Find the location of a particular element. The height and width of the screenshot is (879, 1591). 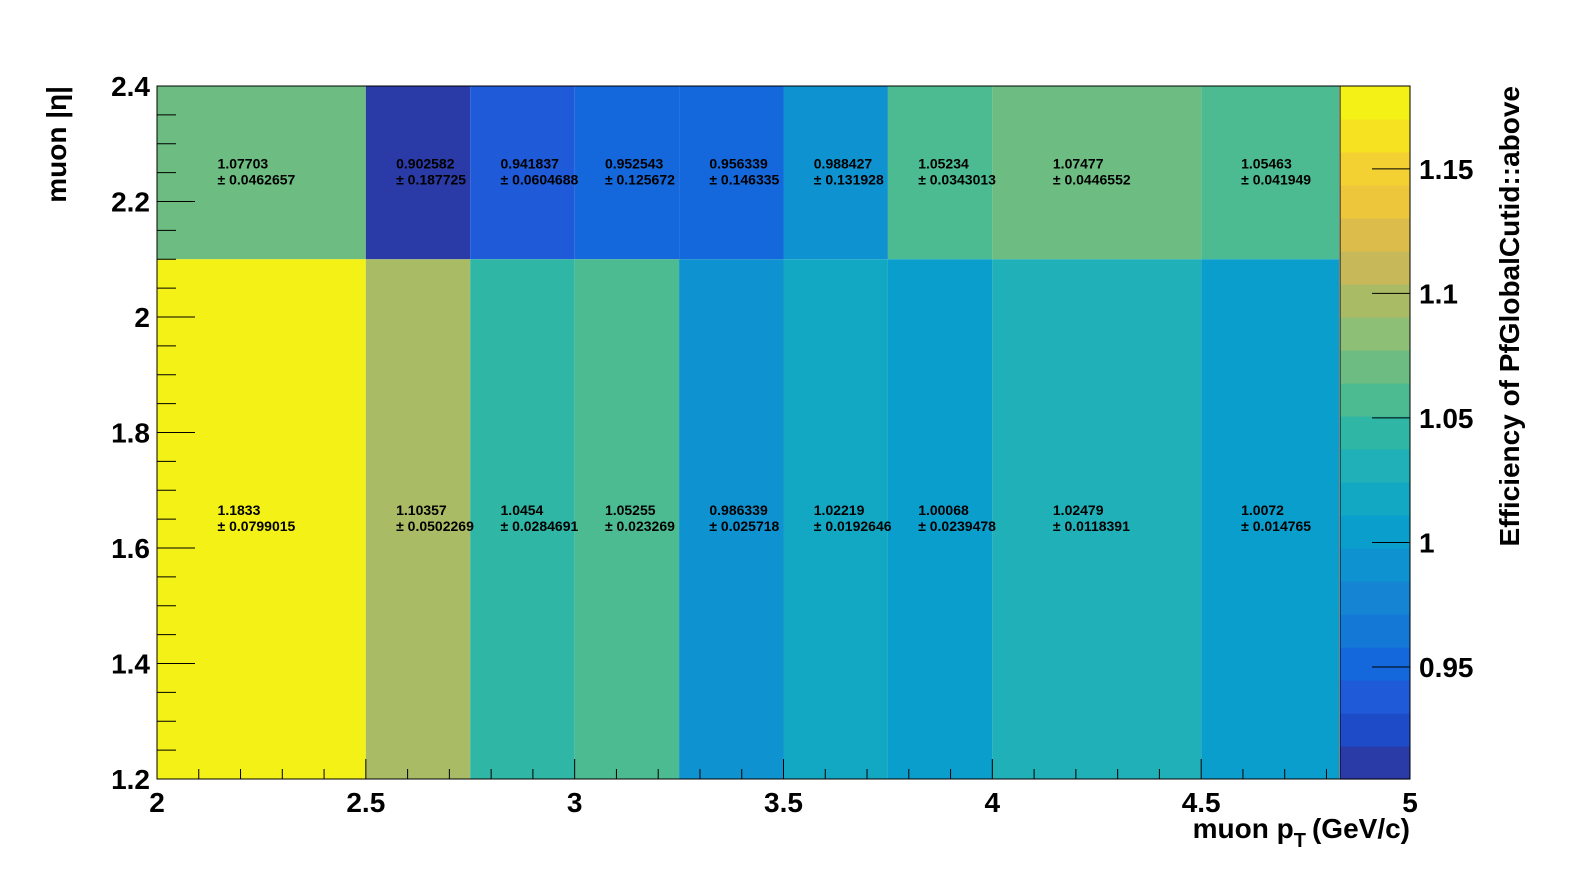

cell-error-label: ± 0.0192646 is located at coordinates (853, 526).